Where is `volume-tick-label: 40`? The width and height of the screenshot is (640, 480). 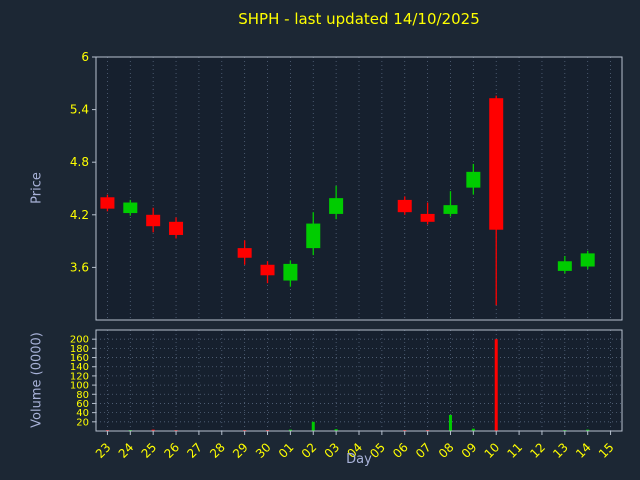
volume-tick-label: 40 is located at coordinates (82, 413).